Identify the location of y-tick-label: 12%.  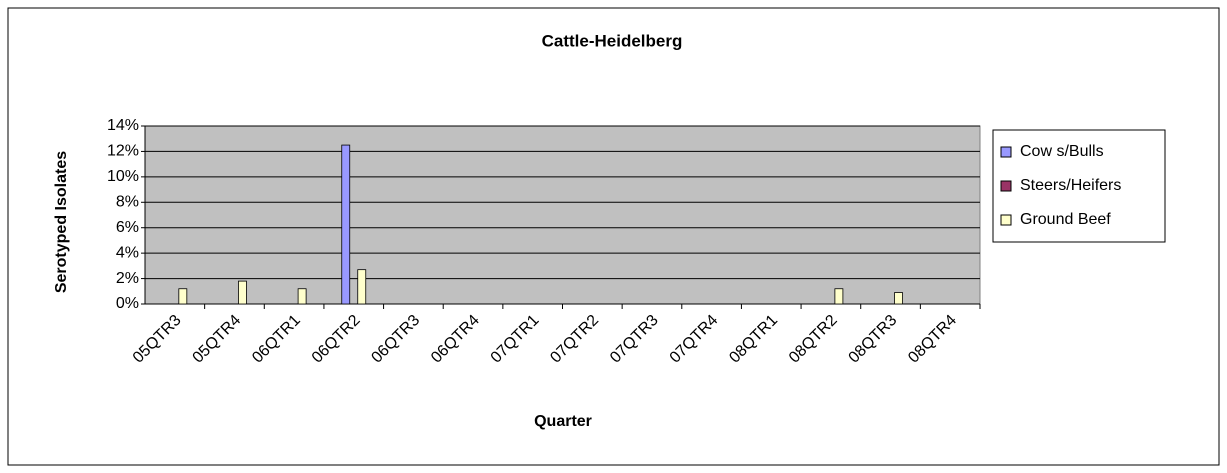
(123, 151).